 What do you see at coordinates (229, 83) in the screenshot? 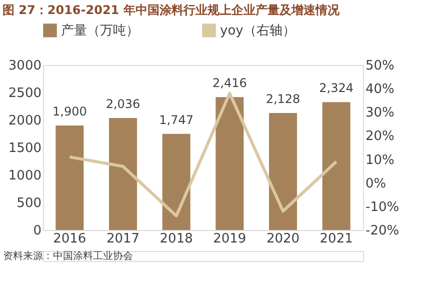
I see `data-label: 2,416` at bounding box center [229, 83].